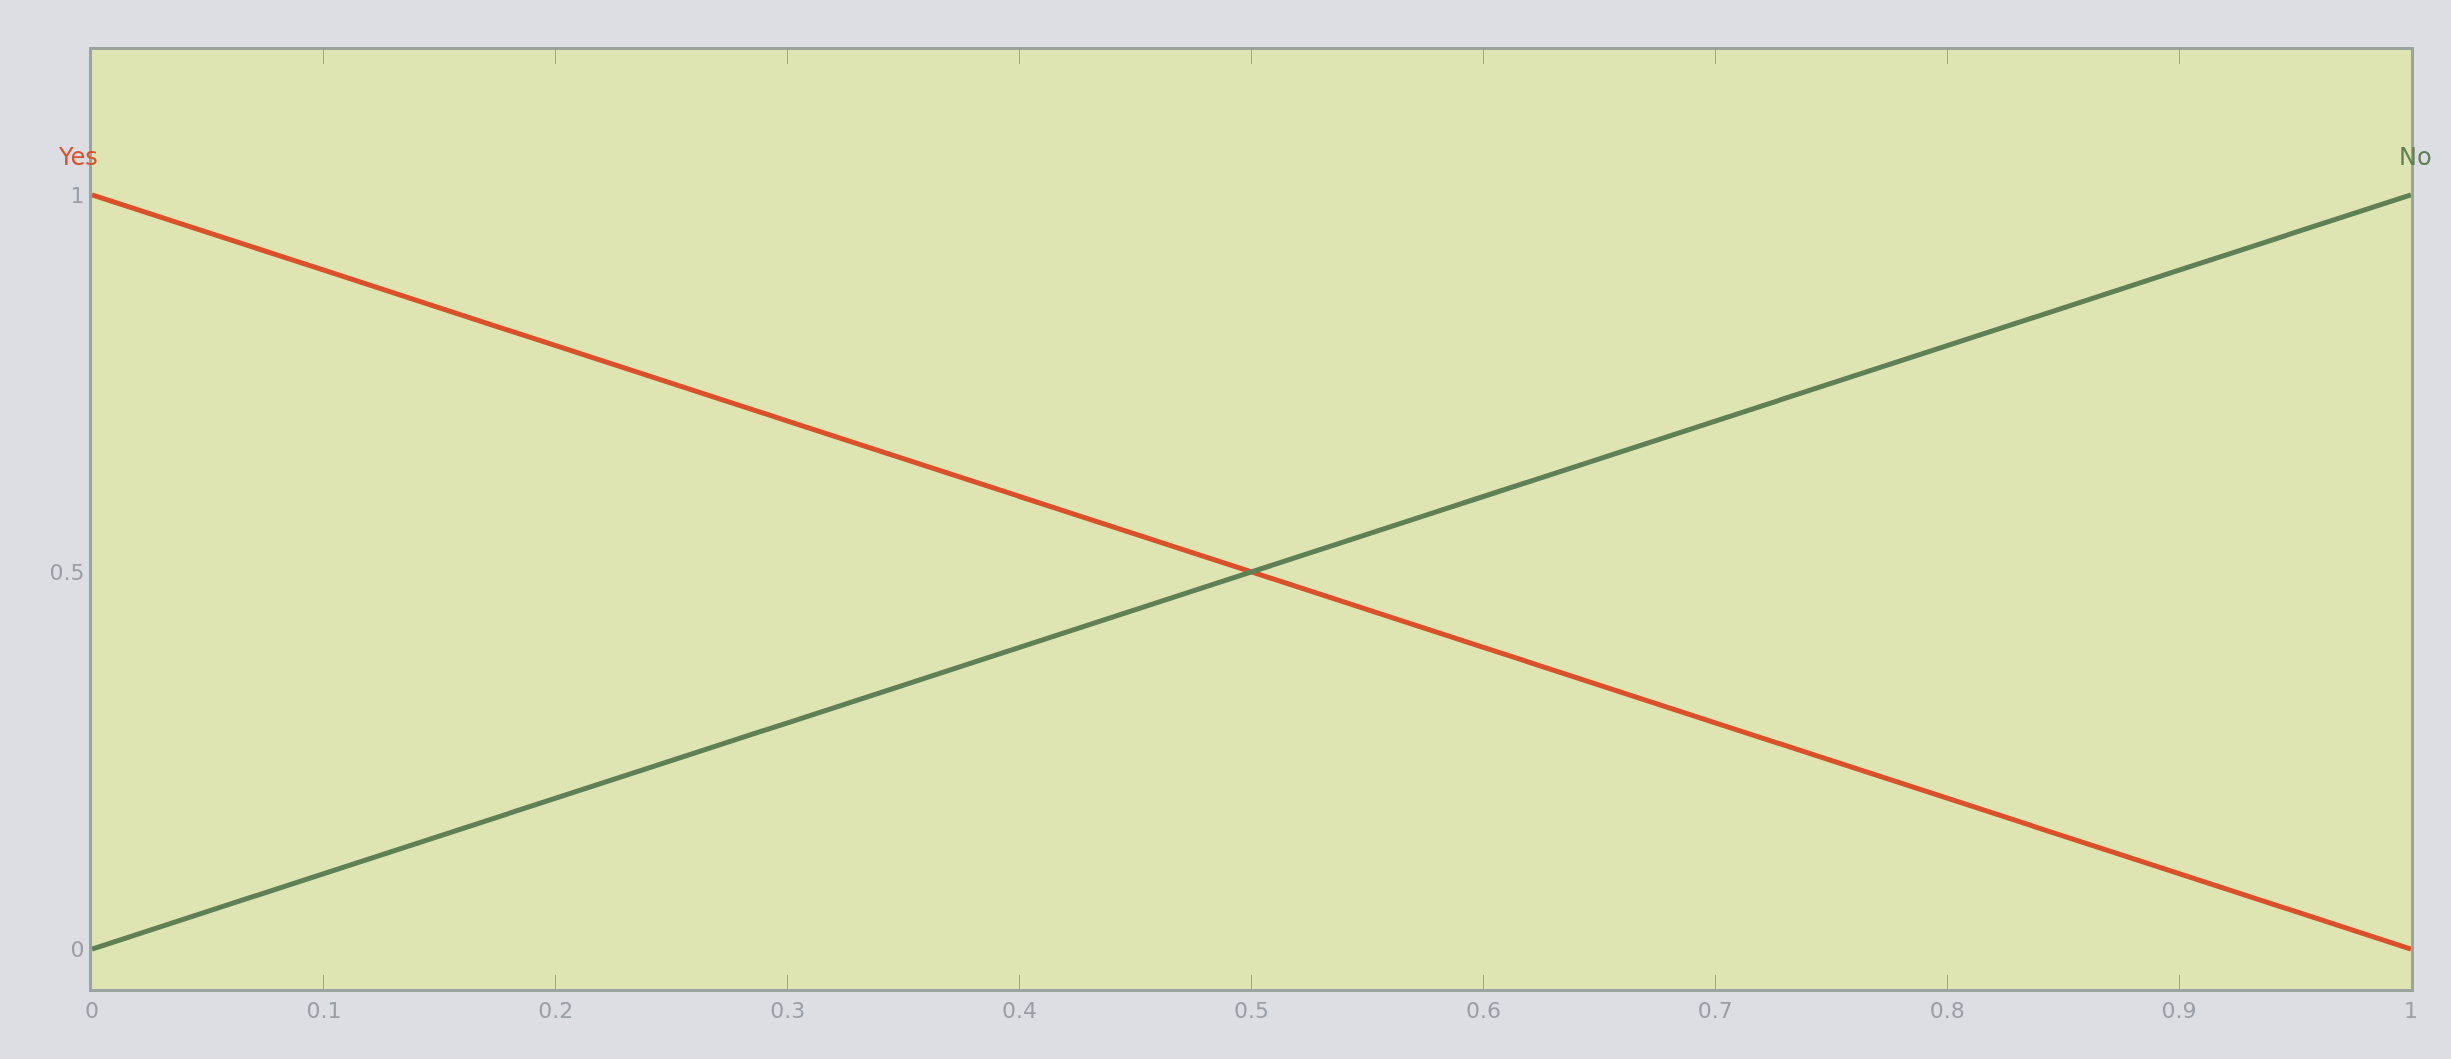 This screenshot has height=1059, width=2451. I want to click on series-label: Yes, so click(78, 157).